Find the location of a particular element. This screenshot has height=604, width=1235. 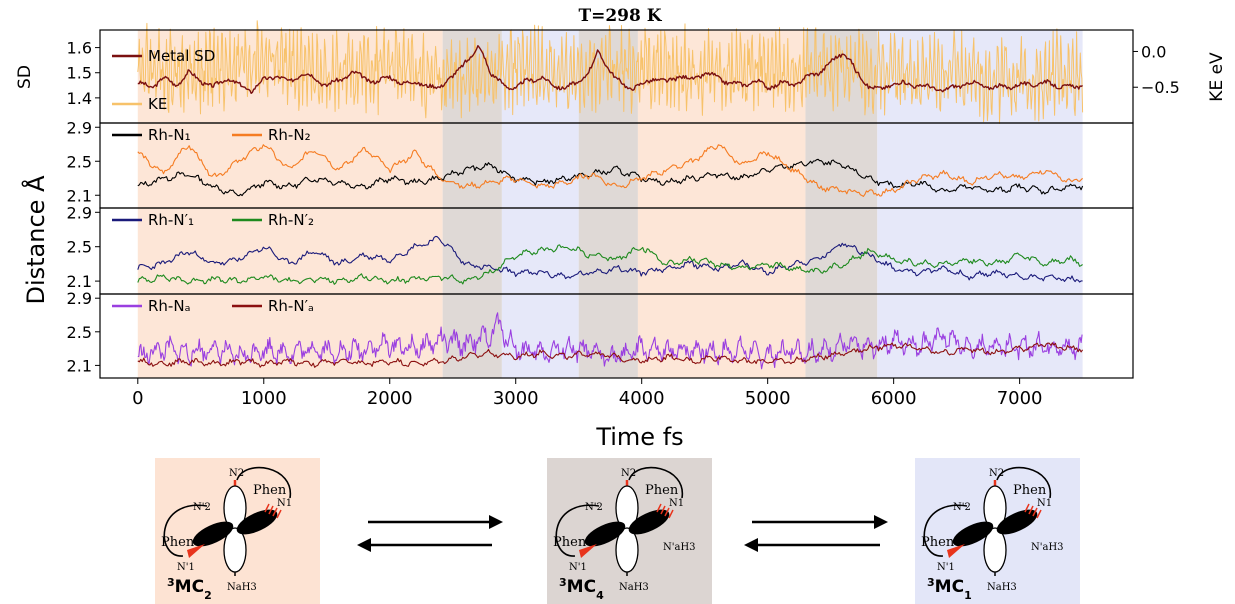

chart-title: T=298 K is located at coordinates (620, 16).